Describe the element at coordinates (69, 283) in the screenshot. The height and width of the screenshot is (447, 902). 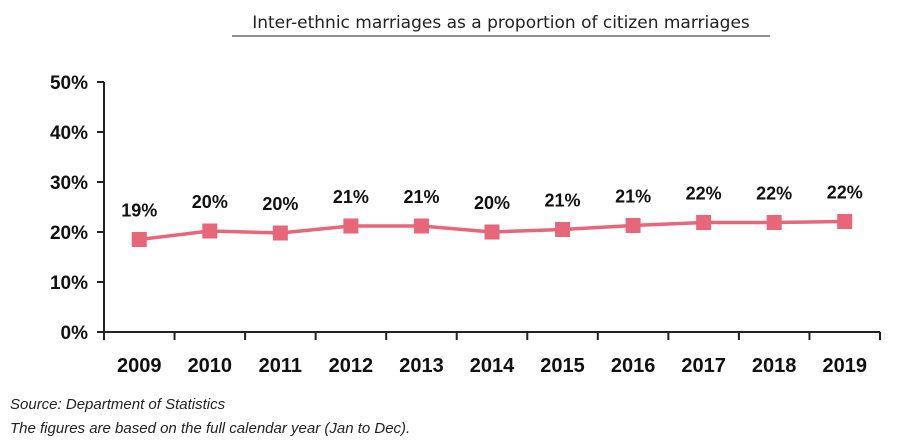
I see `y-tick-label: 10%` at that location.